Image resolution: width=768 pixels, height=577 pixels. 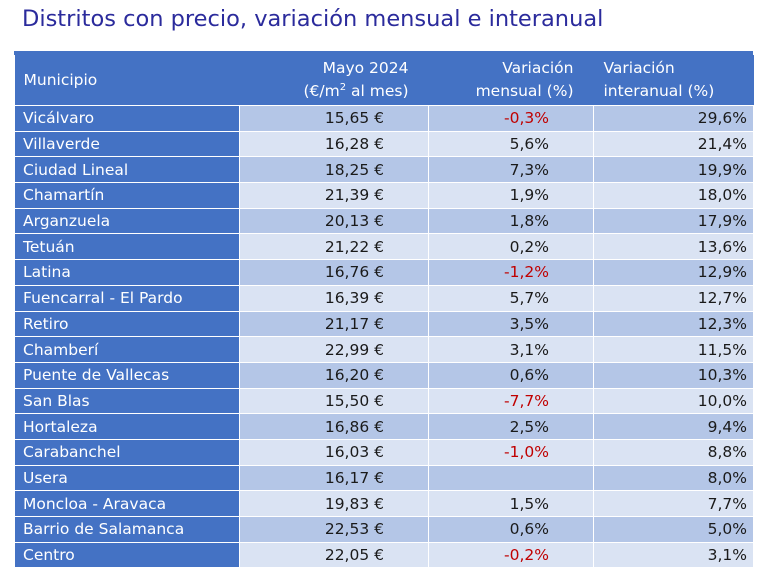 What do you see at coordinates (511, 349) in the screenshot?
I see `monthly-change-cell: 3,1%` at bounding box center [511, 349].